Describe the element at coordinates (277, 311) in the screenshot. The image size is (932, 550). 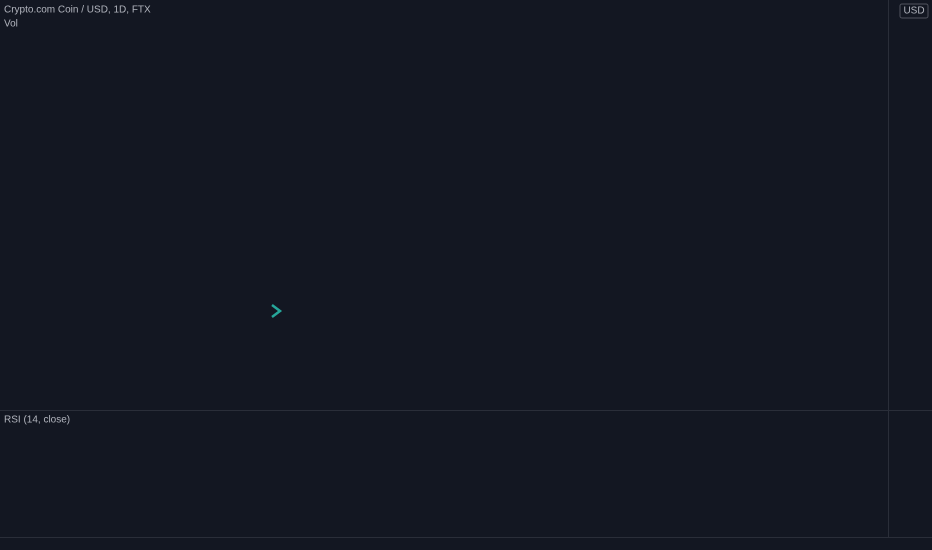
I see `arrow-marker` at that location.